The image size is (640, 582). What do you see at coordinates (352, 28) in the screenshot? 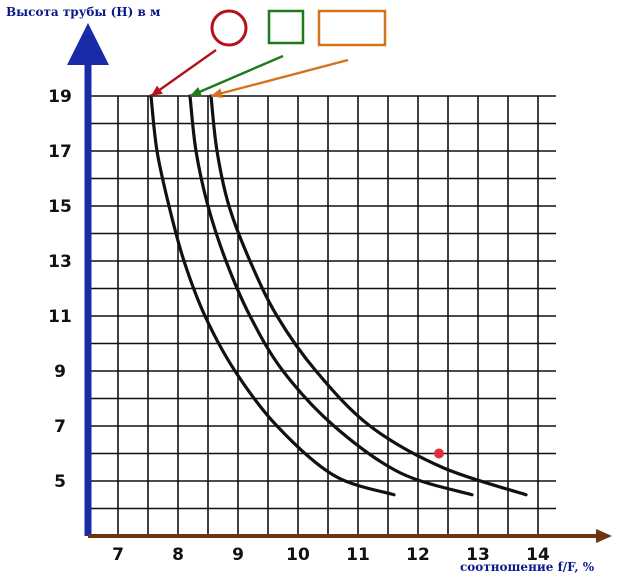
I see `legend-rectangle-icon` at bounding box center [352, 28].